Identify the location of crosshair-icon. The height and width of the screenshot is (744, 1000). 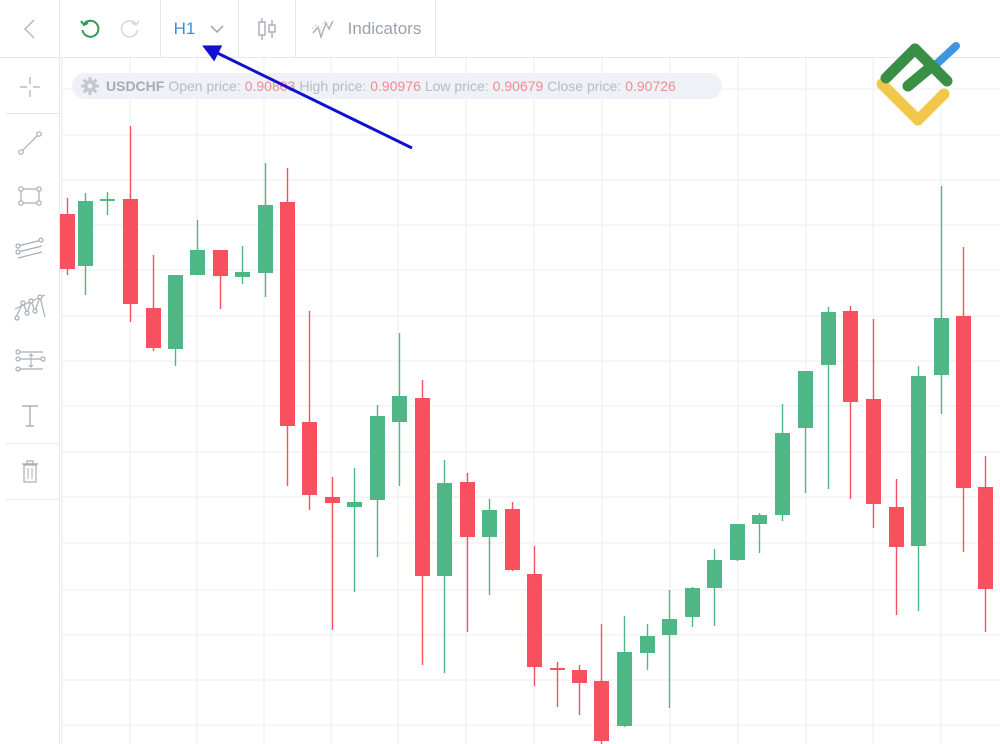
(29, 87).